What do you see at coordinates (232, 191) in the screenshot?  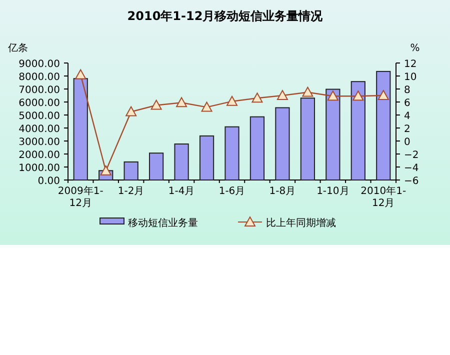 I see `x-tick-label: 1-6月` at bounding box center [232, 191].